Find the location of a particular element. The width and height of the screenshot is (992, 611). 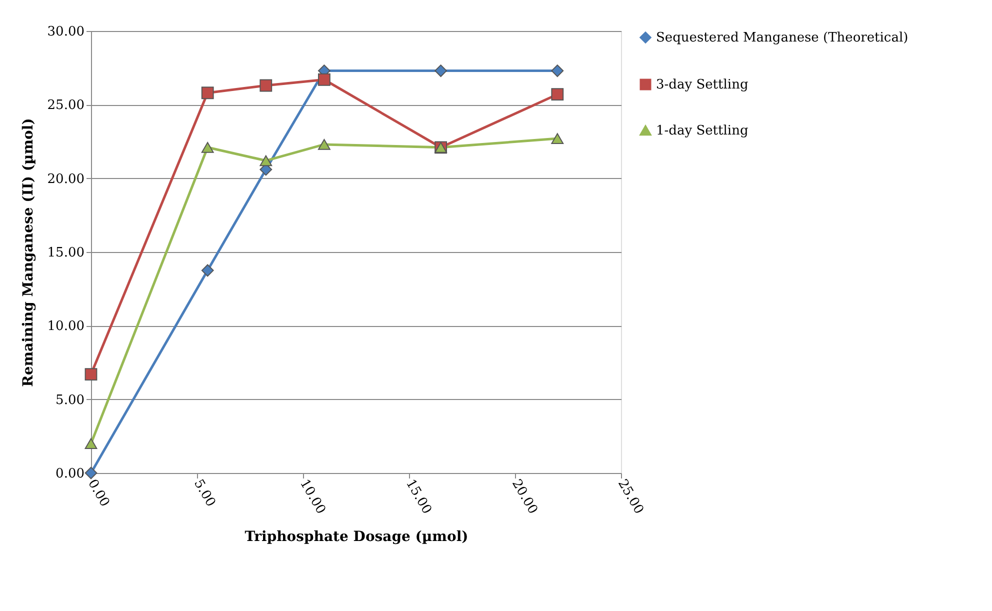

legend-label: 1-day Settling is located at coordinates (702, 131).